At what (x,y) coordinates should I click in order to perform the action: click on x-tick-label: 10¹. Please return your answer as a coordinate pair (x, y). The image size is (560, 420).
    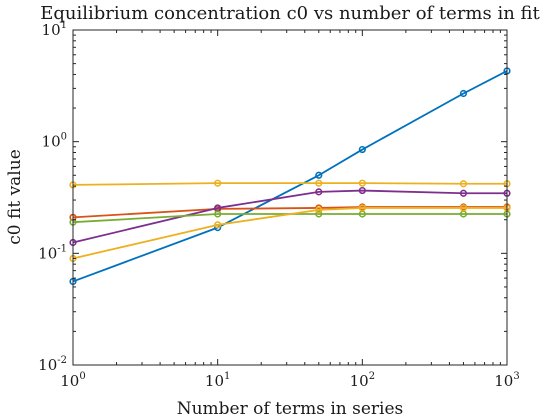
    Looking at the image, I should click on (217, 380).